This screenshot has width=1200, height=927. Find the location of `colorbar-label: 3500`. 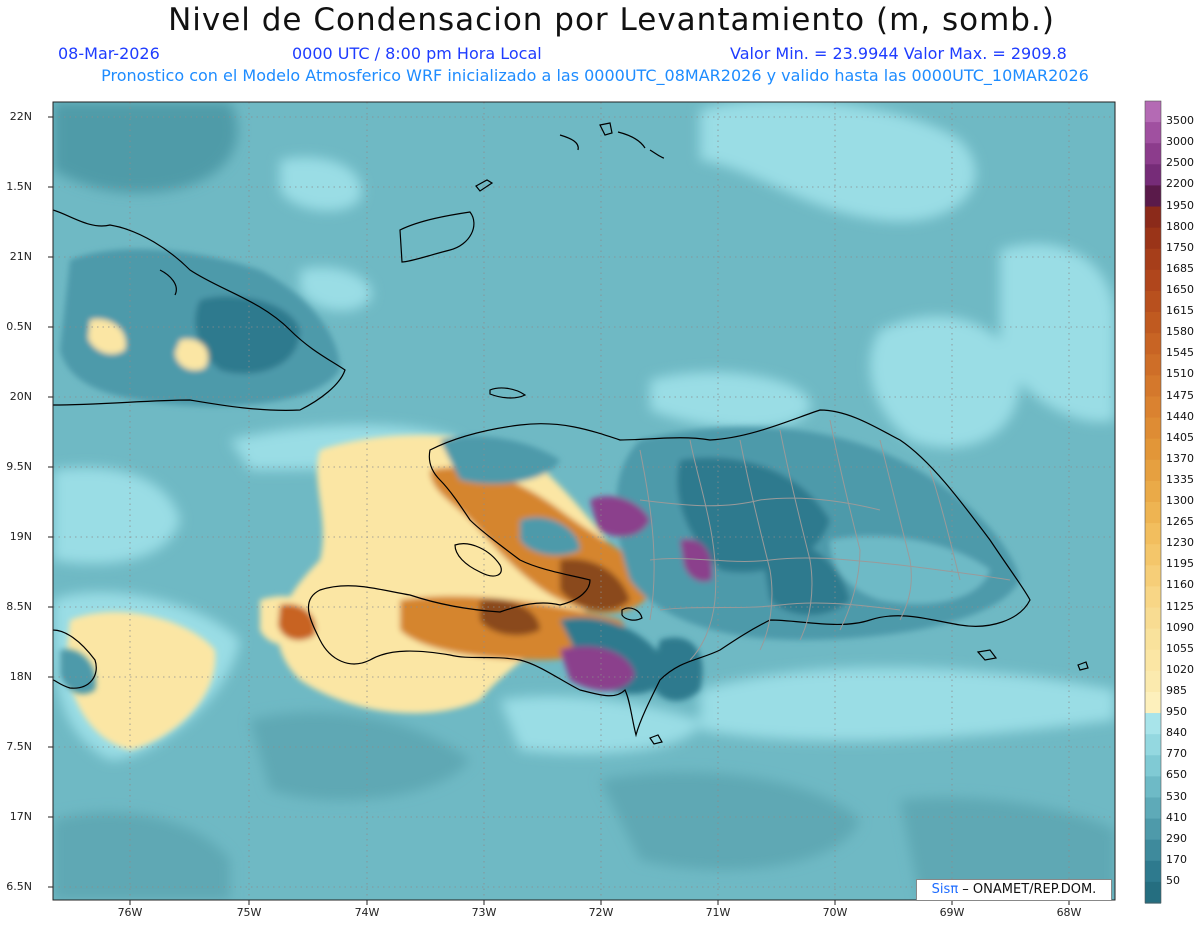

colorbar-label: 3500 is located at coordinates (1180, 121).